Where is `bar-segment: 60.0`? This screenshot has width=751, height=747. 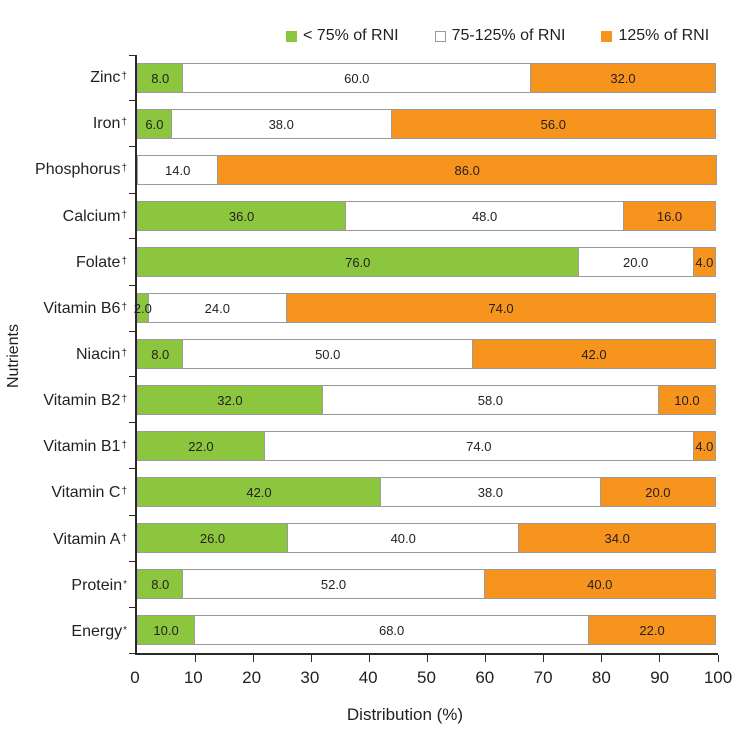
bar-segment: 60.0 is located at coordinates (357, 78).